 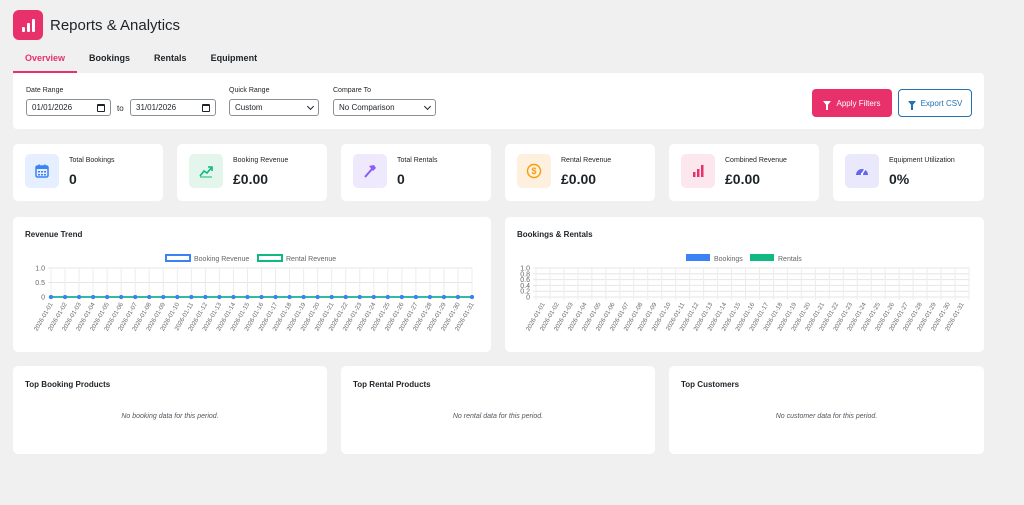 I want to click on empty-message: No customer data for this period., so click(x=826, y=416).